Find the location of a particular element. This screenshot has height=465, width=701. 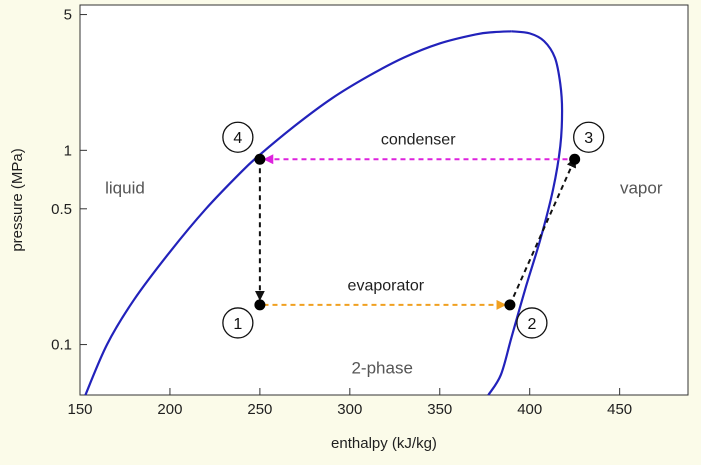

x-tick-label: 150 is located at coordinates (79, 409).